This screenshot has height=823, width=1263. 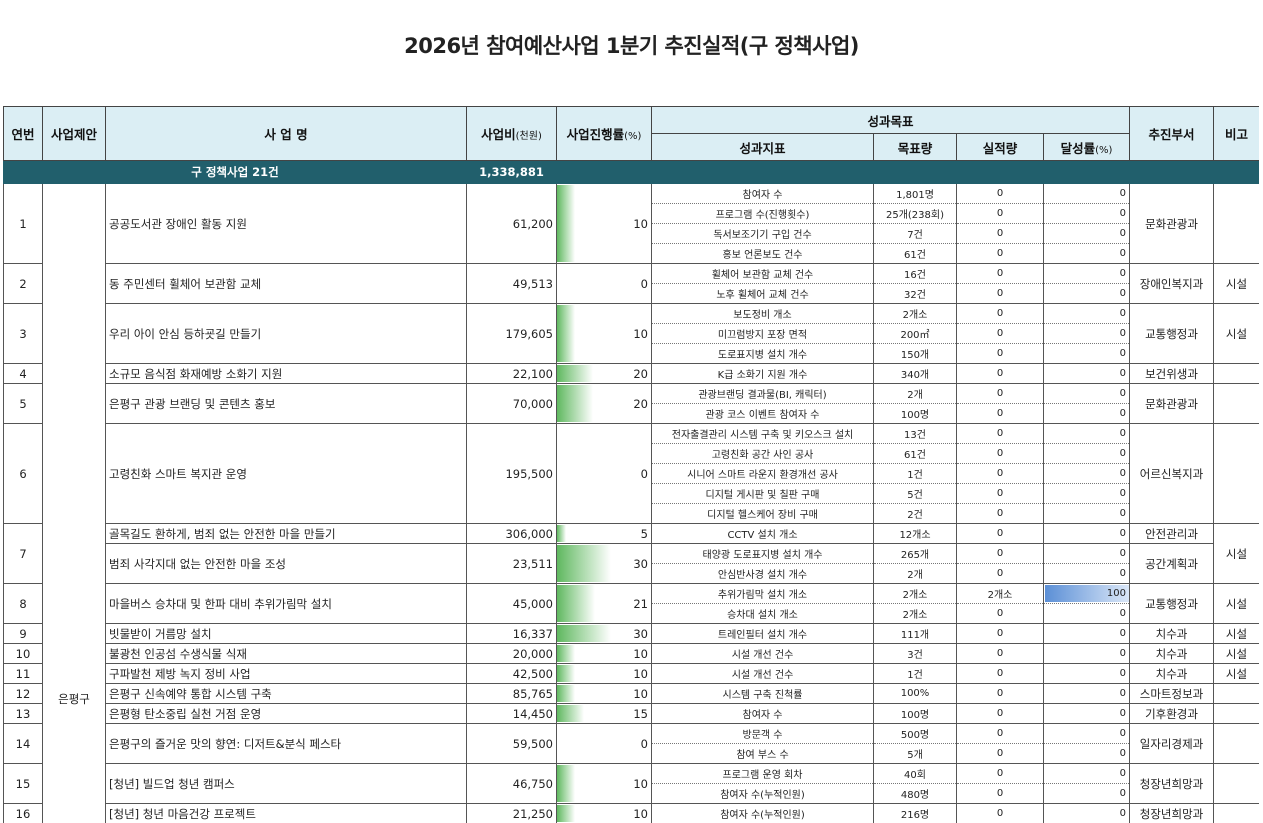 What do you see at coordinates (762, 633) in the screenshot?
I see `indicator-cell: 트레인필터 설치 개수` at bounding box center [762, 633].